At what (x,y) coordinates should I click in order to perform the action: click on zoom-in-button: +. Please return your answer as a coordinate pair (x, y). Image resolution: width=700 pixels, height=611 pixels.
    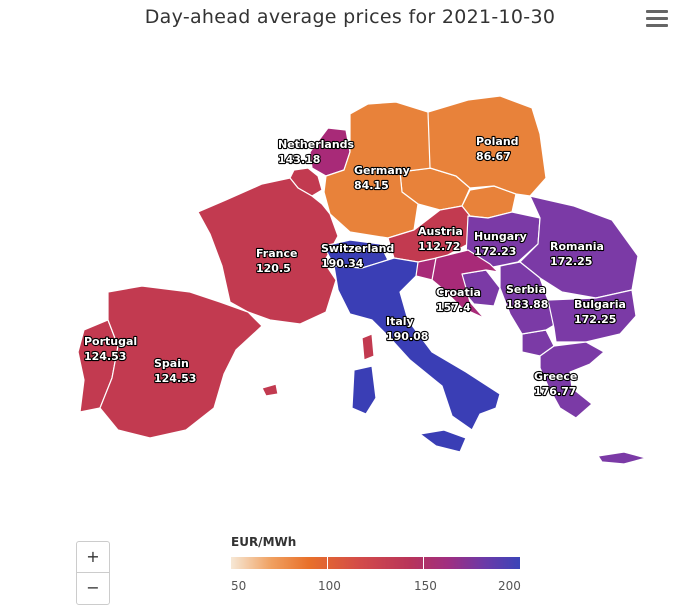
    Looking at the image, I should click on (93, 556).